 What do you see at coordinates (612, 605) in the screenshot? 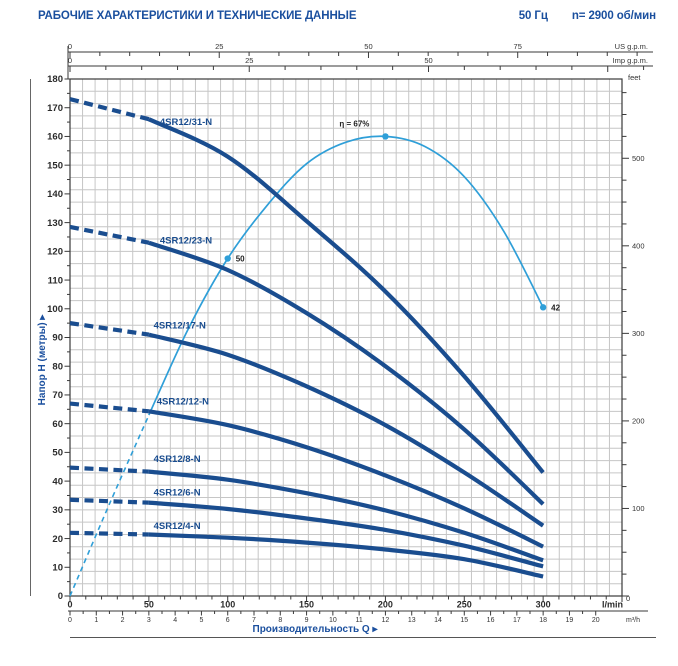
I see `svg-text: l/min` at bounding box center [612, 605].